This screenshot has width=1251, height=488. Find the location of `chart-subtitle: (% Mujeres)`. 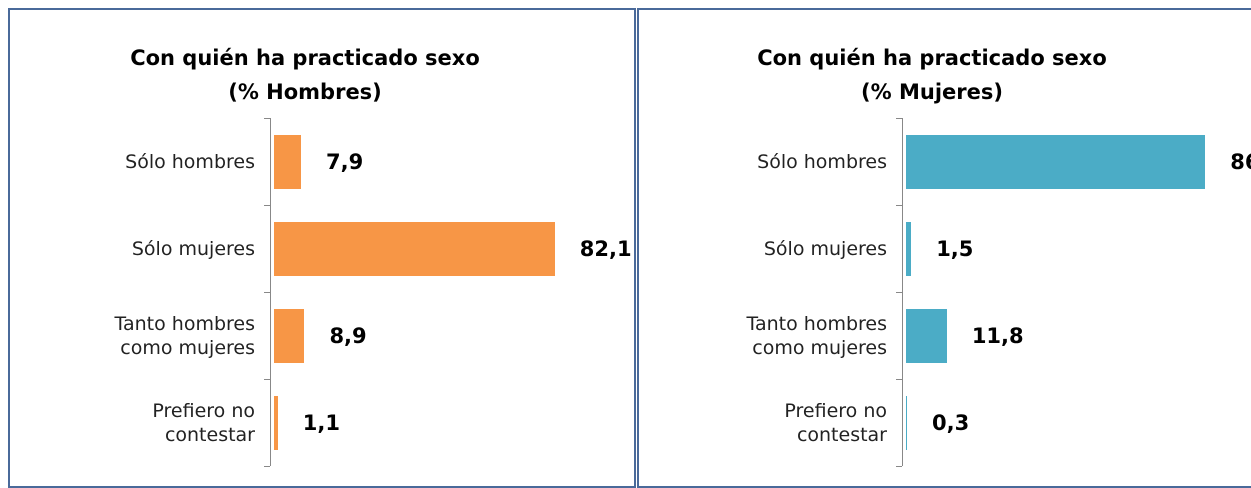

chart-subtitle: (% Mujeres) is located at coordinates (932, 92).